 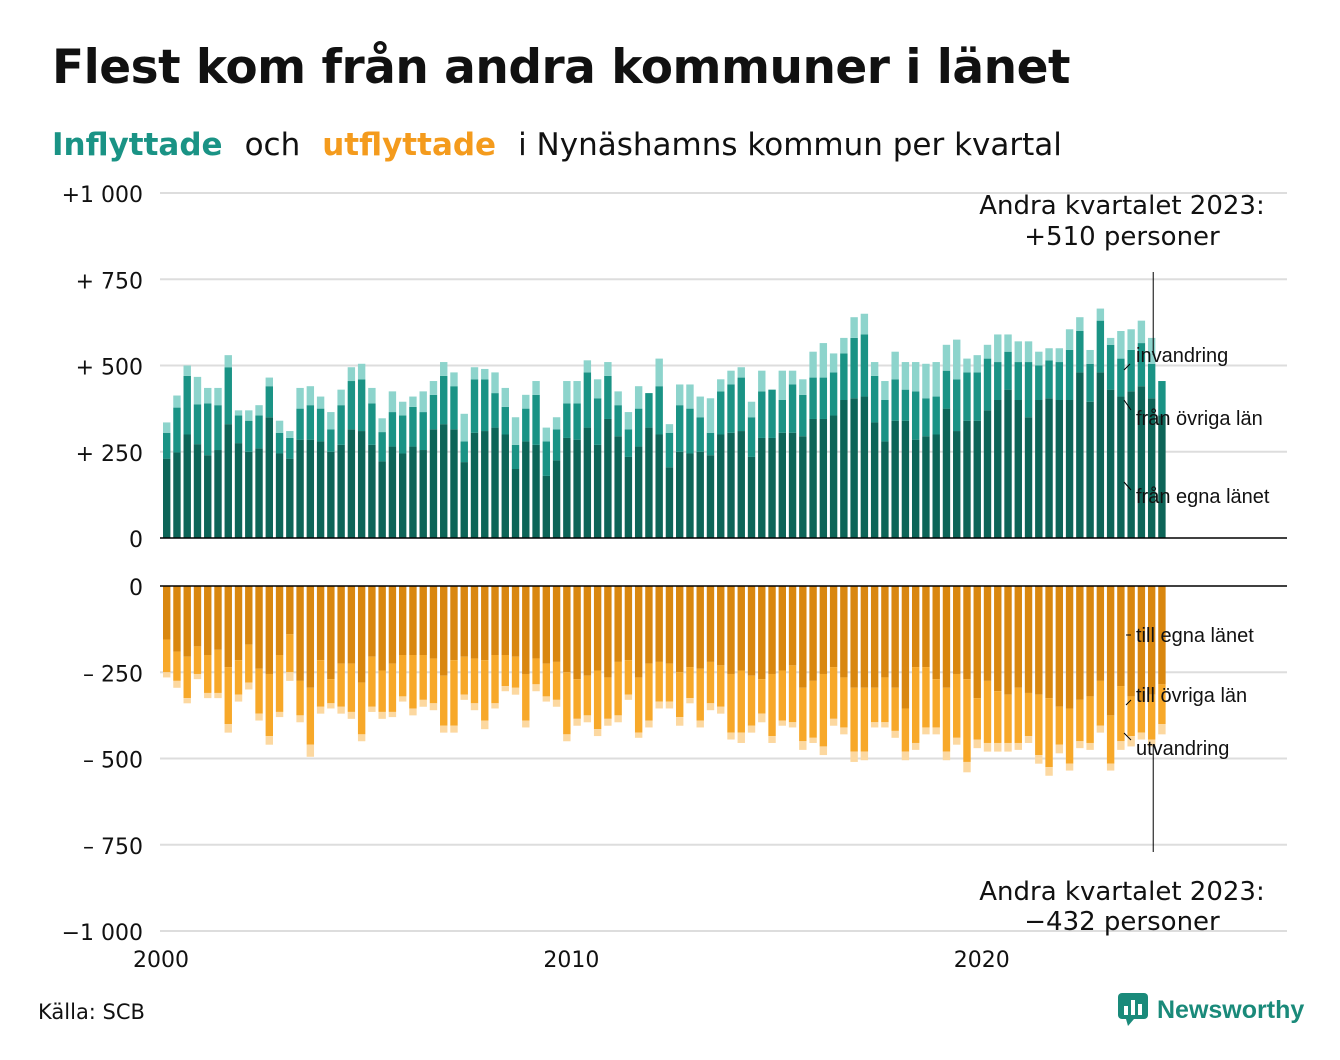 What do you see at coordinates (91, 1012) in the screenshot?
I see `source-label: Källa: SCB` at bounding box center [91, 1012].